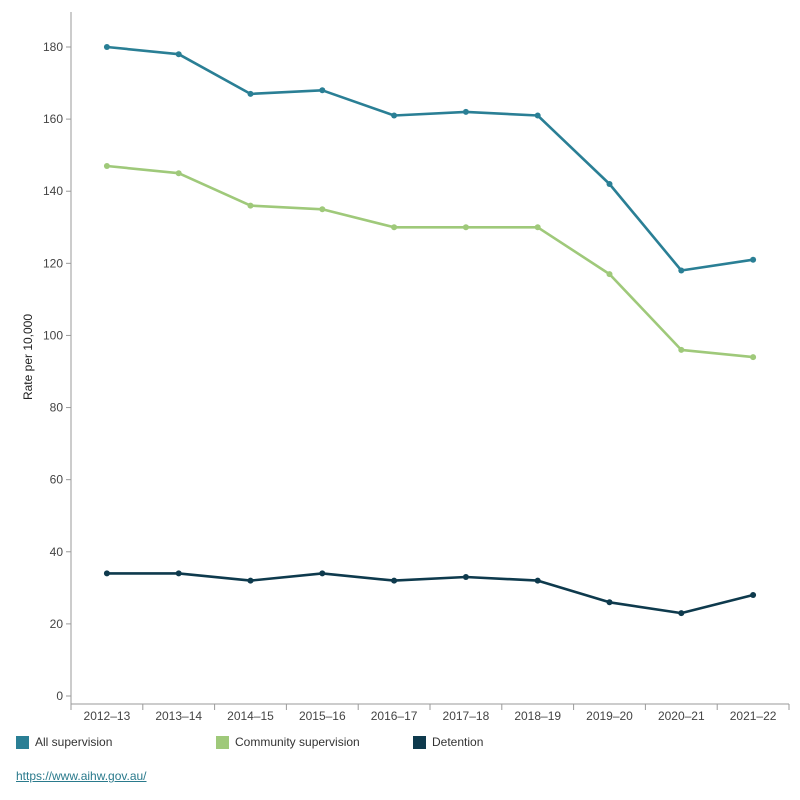 The image size is (800, 800). Describe the element at coordinates (394, 716) in the screenshot. I see `x-tick-label: 2016–17` at that location.